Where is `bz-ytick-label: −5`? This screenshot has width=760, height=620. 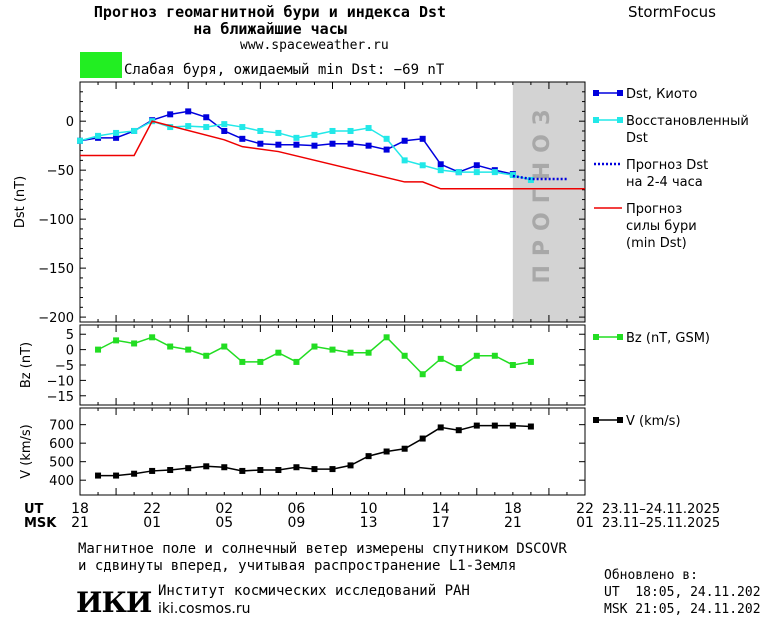
bz-ytick-label: −5 is located at coordinates (64, 366).